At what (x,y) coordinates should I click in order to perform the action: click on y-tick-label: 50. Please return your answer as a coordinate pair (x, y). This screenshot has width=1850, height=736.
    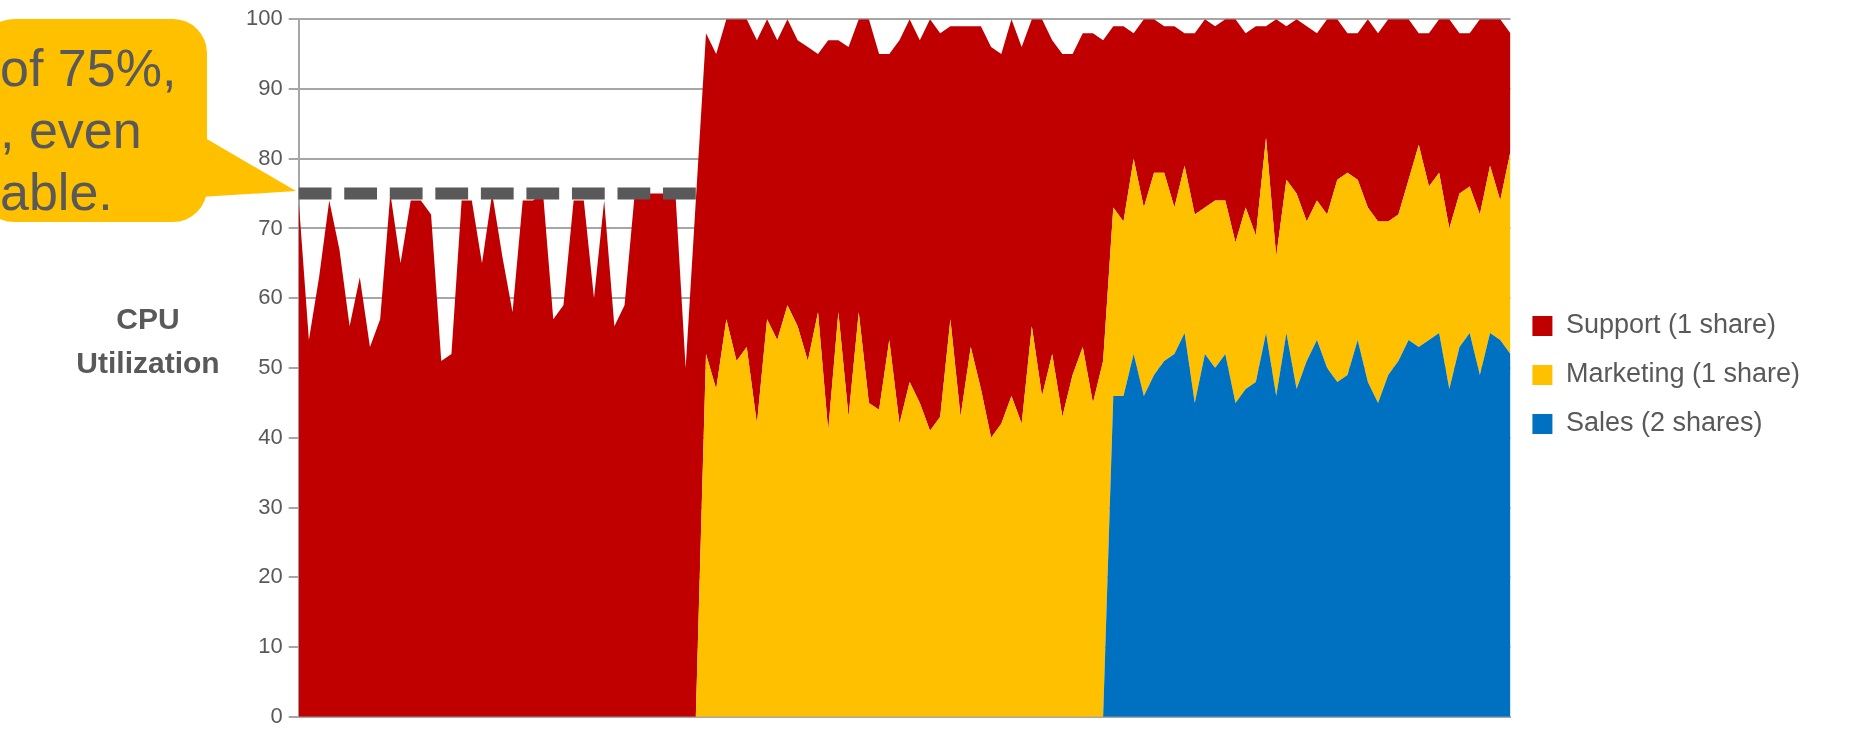
    Looking at the image, I should click on (270, 367).